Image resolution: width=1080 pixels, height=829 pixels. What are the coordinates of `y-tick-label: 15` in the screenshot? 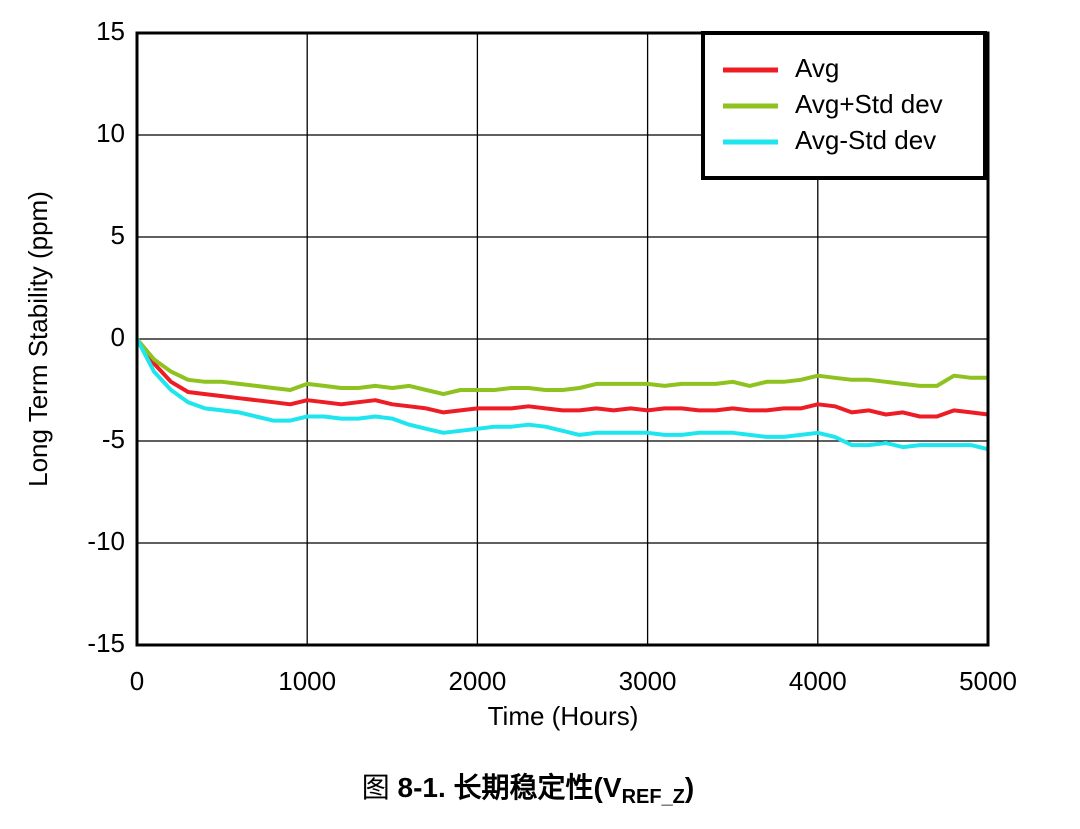 It's located at (110, 31).